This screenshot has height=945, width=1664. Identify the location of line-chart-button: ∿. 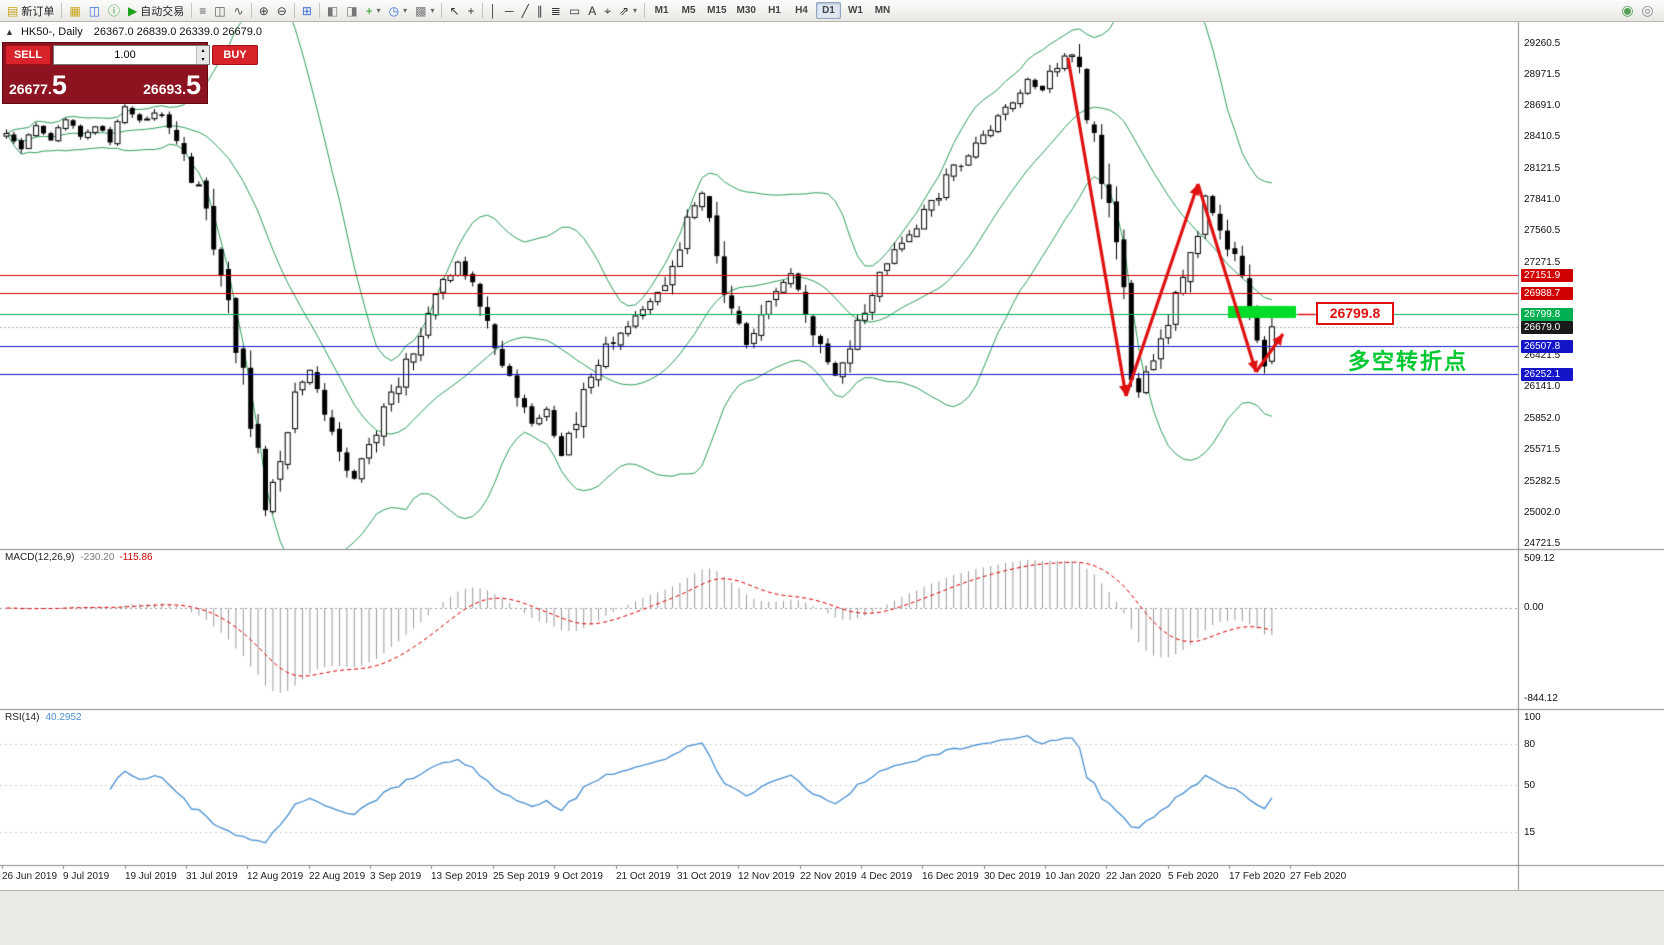
(239, 10).